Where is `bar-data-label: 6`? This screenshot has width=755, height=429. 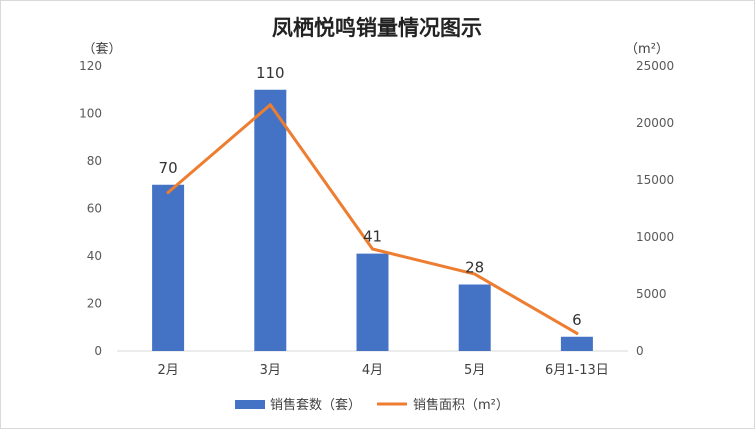 bar-data-label: 6 is located at coordinates (577, 320).